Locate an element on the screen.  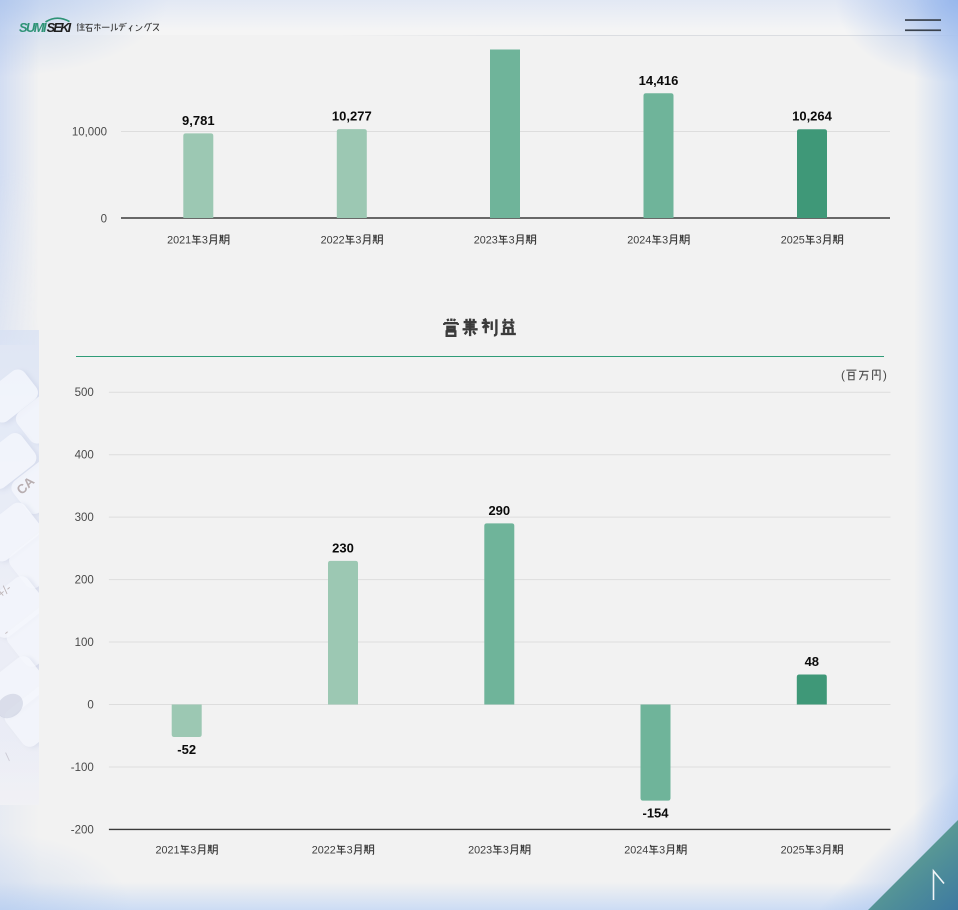
svg-text: 500 is located at coordinates (84, 393).